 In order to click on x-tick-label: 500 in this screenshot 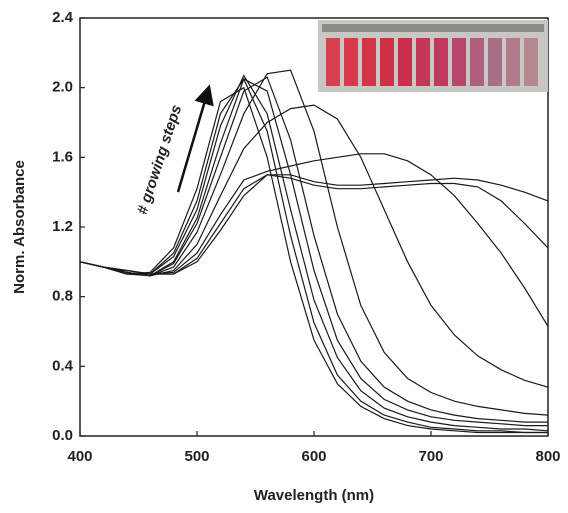, I will do `click(196, 456)`.